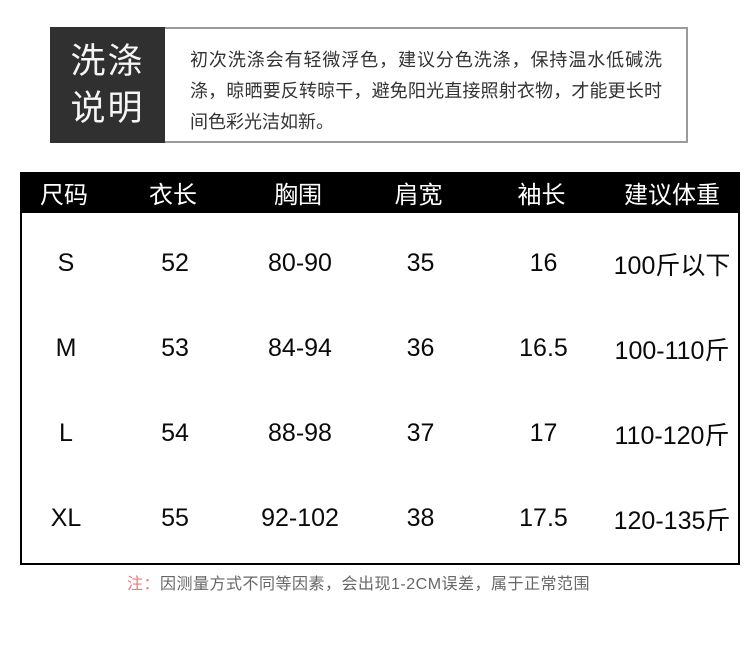 This screenshot has width=750, height=657. I want to click on cell-sleeve: 16.5, so click(543, 348).